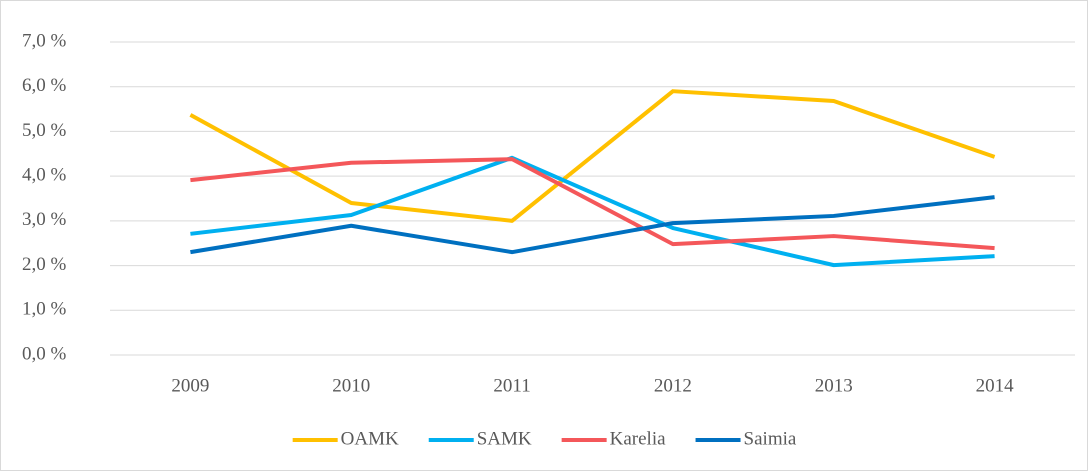 The height and width of the screenshot is (472, 1089). Describe the element at coordinates (351, 385) in the screenshot. I see `x-tick-label: 2010` at that location.